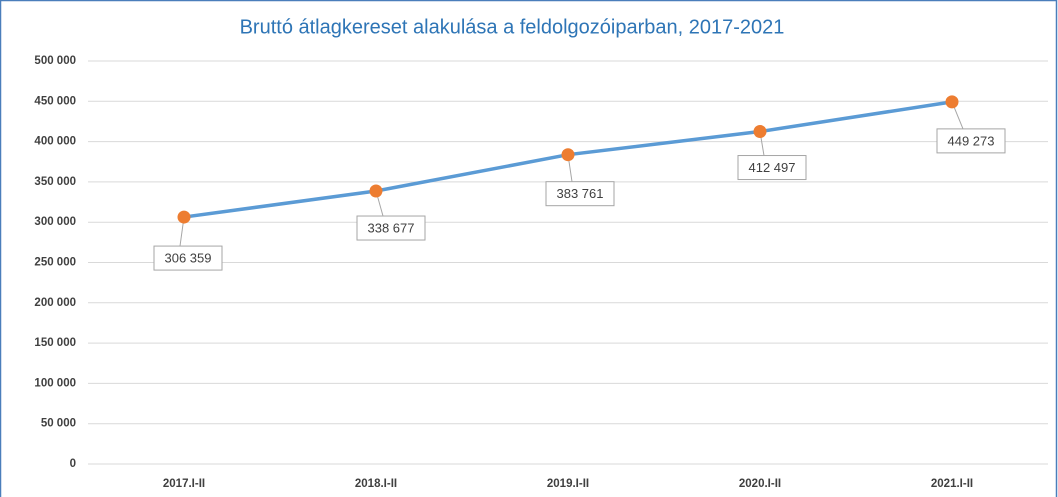 The image size is (1058, 497). I want to click on y-tick-label: 100 000, so click(55, 383).